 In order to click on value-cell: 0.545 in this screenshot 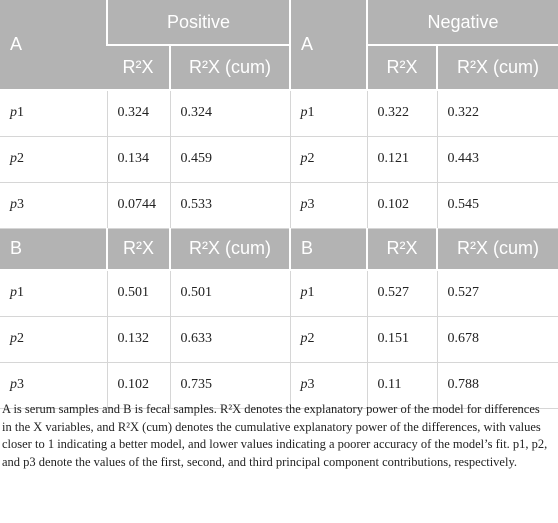, I will do `click(497, 205)`.